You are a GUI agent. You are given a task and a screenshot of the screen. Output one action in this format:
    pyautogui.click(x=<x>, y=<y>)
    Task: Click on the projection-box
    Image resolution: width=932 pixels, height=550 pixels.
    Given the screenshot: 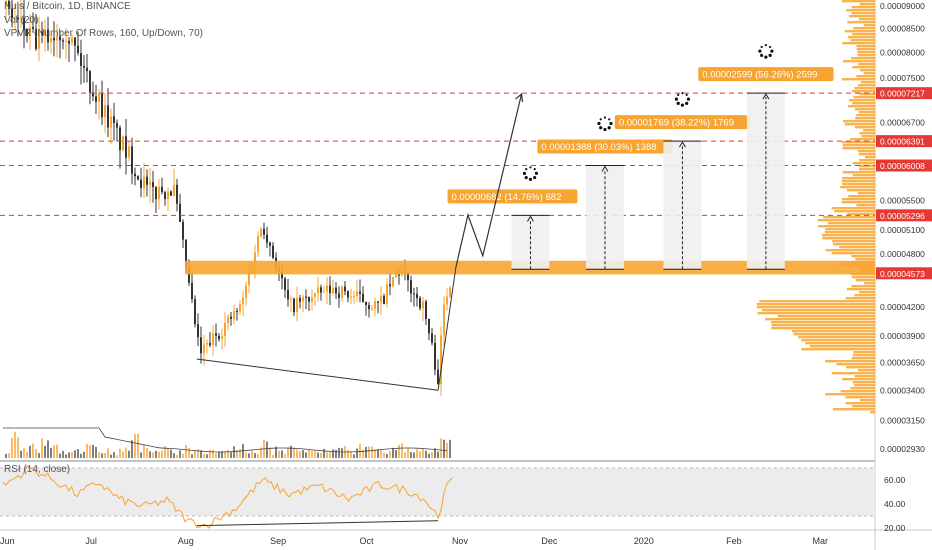 What is the action you would take?
    pyautogui.click(x=682, y=205)
    